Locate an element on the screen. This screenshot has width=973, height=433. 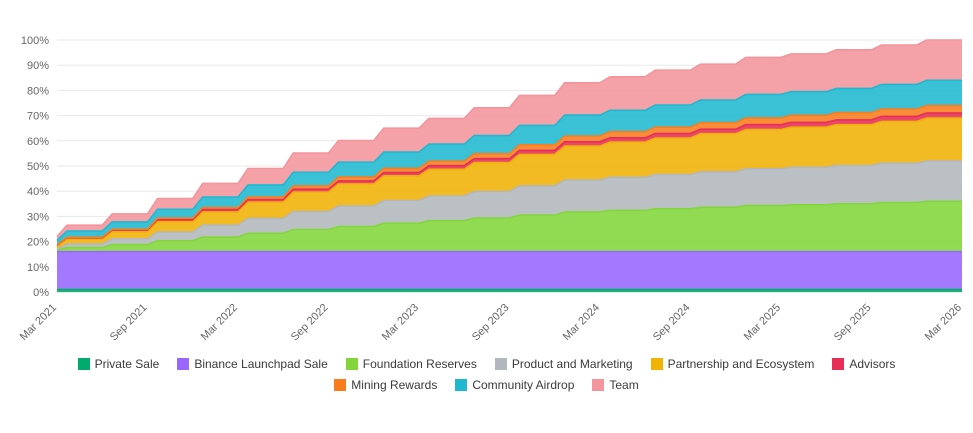
y-axis-tick-label: 90% is located at coordinates (38, 66).